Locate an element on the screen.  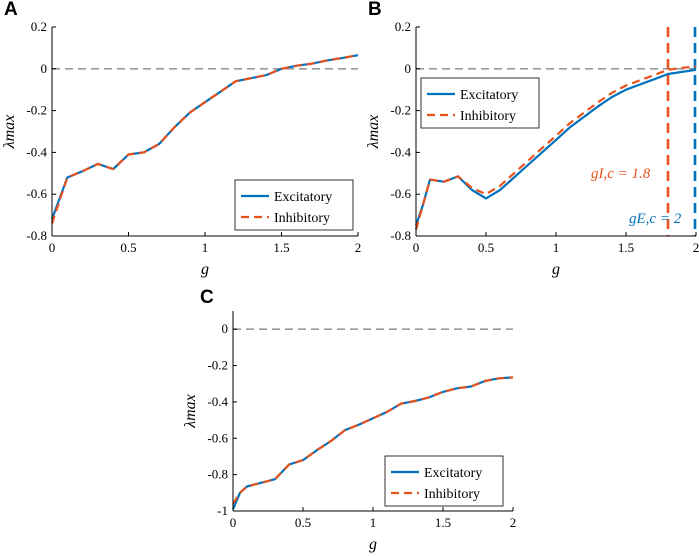
annotation-excitatory: gE,c = 2 is located at coordinates (655, 219).